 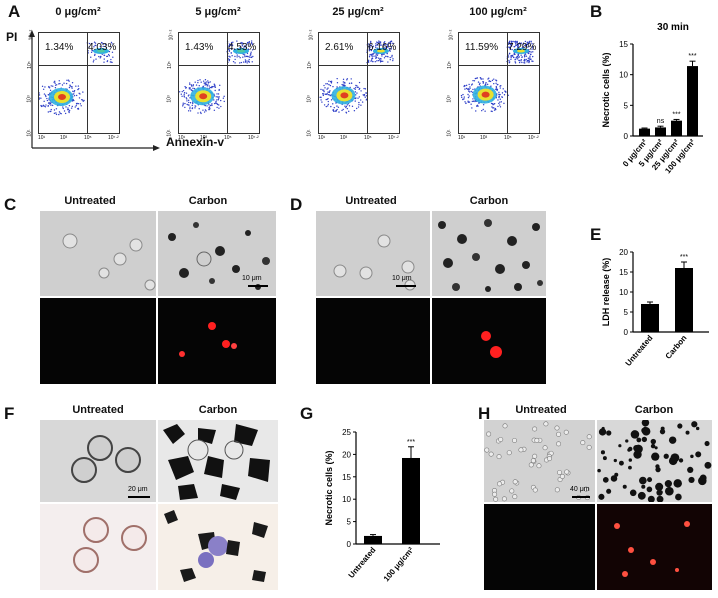 I want to click on c-carbon-title: Carbon, so click(x=208, y=201).